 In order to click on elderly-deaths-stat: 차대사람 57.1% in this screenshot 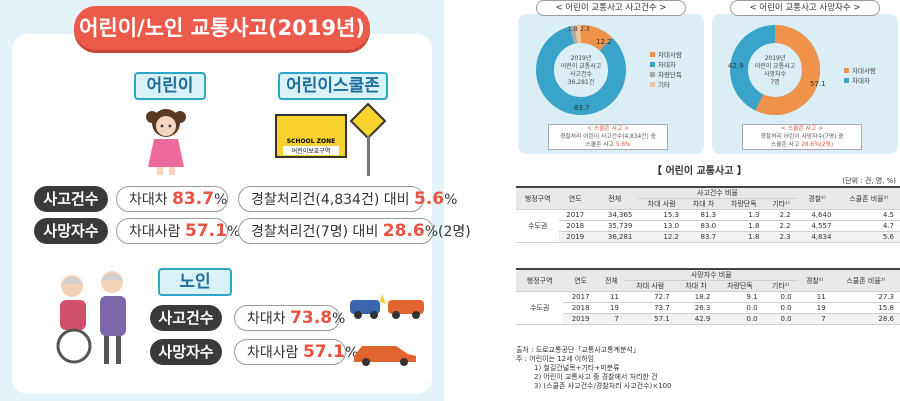, I will do `click(296, 352)`.